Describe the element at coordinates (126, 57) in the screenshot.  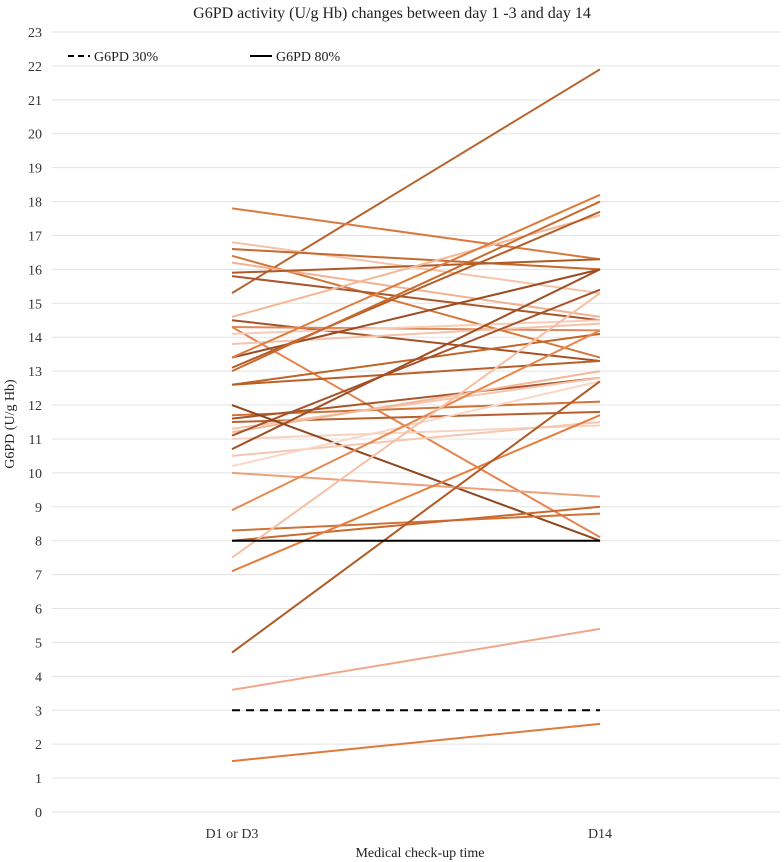
I see `legend-label-1: G6PD 30%` at that location.